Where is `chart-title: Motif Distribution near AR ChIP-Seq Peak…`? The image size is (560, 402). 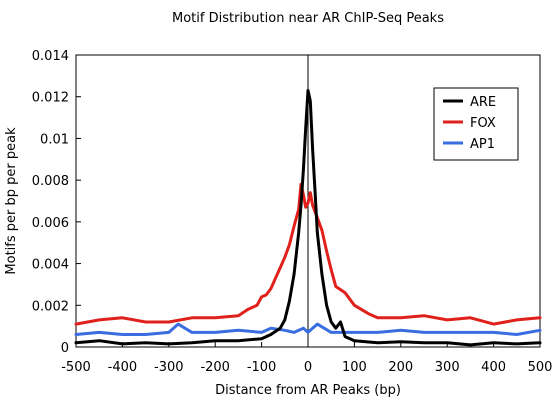 chart-title: Motif Distribution near AR ChIP-Seq Peak… is located at coordinates (308, 18).